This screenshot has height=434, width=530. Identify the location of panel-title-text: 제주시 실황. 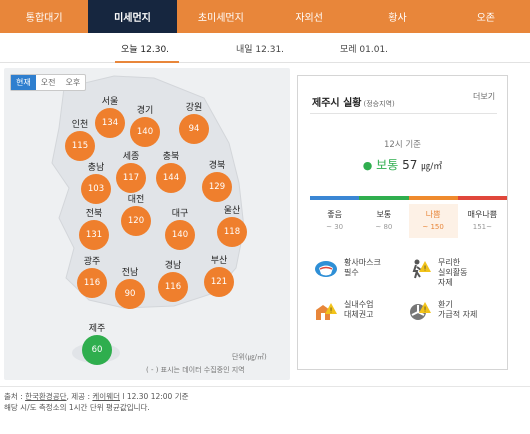
(337, 103).